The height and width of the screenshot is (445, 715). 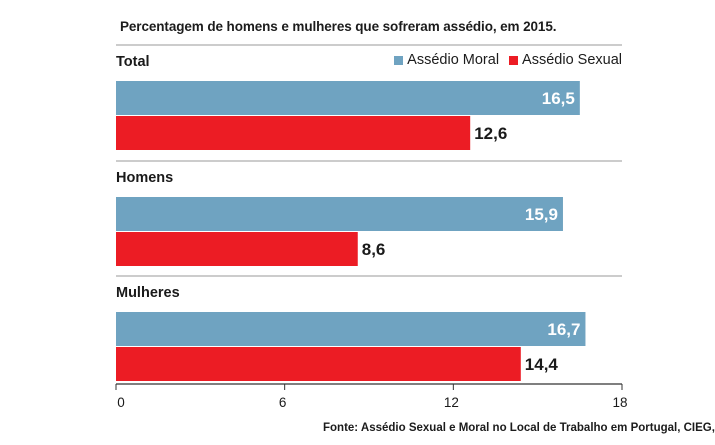 What do you see at coordinates (283, 402) in the screenshot?
I see `x-tick-label: 6` at bounding box center [283, 402].